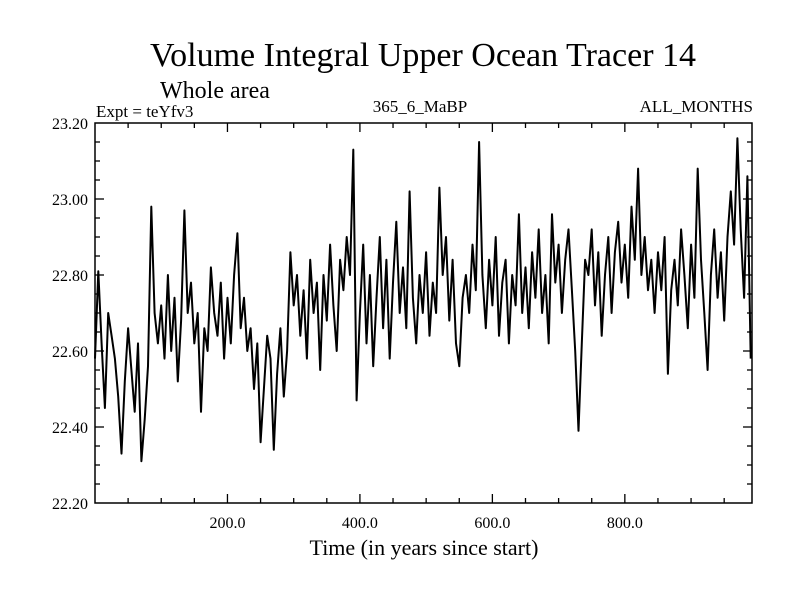  What do you see at coordinates (70, 200) in the screenshot?
I see `y-tick-label: 23.00` at bounding box center [70, 200].